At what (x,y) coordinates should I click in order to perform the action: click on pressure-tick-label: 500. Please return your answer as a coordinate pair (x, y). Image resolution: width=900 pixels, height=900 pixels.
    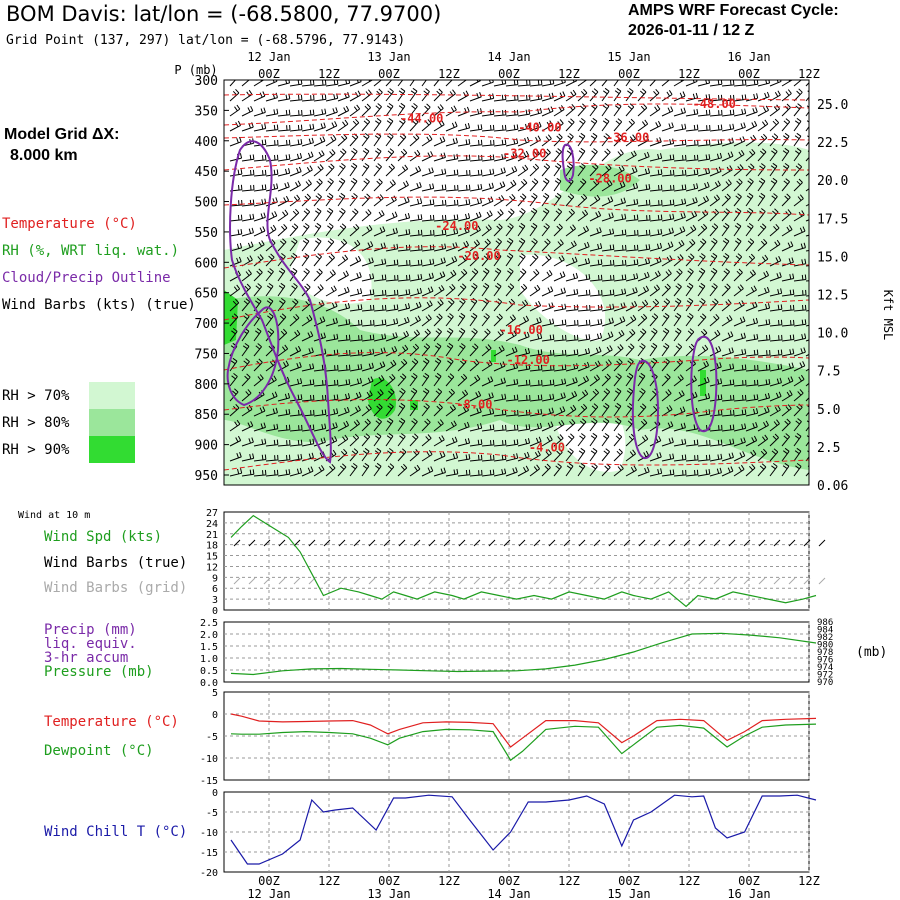
    Looking at the image, I should click on (206, 203).